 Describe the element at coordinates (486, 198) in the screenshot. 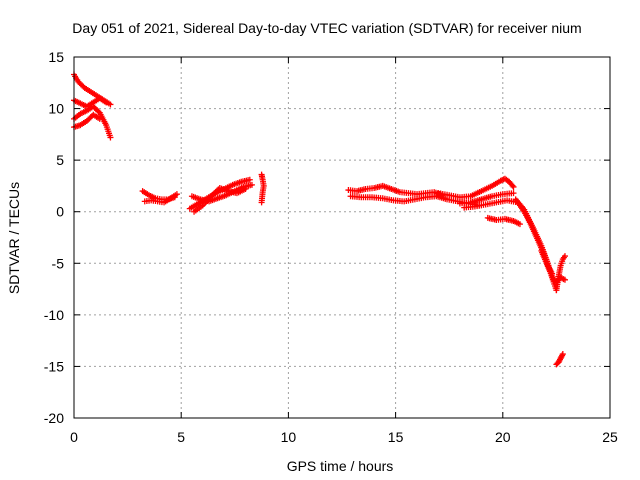

I see `series-arc-n` at that location.